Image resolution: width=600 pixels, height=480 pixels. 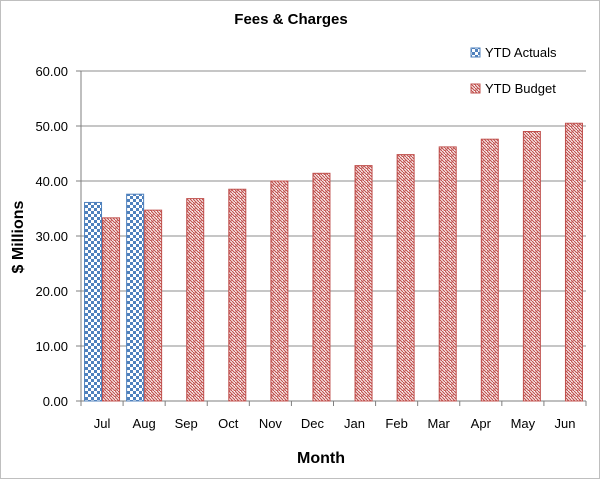 I want to click on x-tick-label: Aug, so click(x=144, y=423).